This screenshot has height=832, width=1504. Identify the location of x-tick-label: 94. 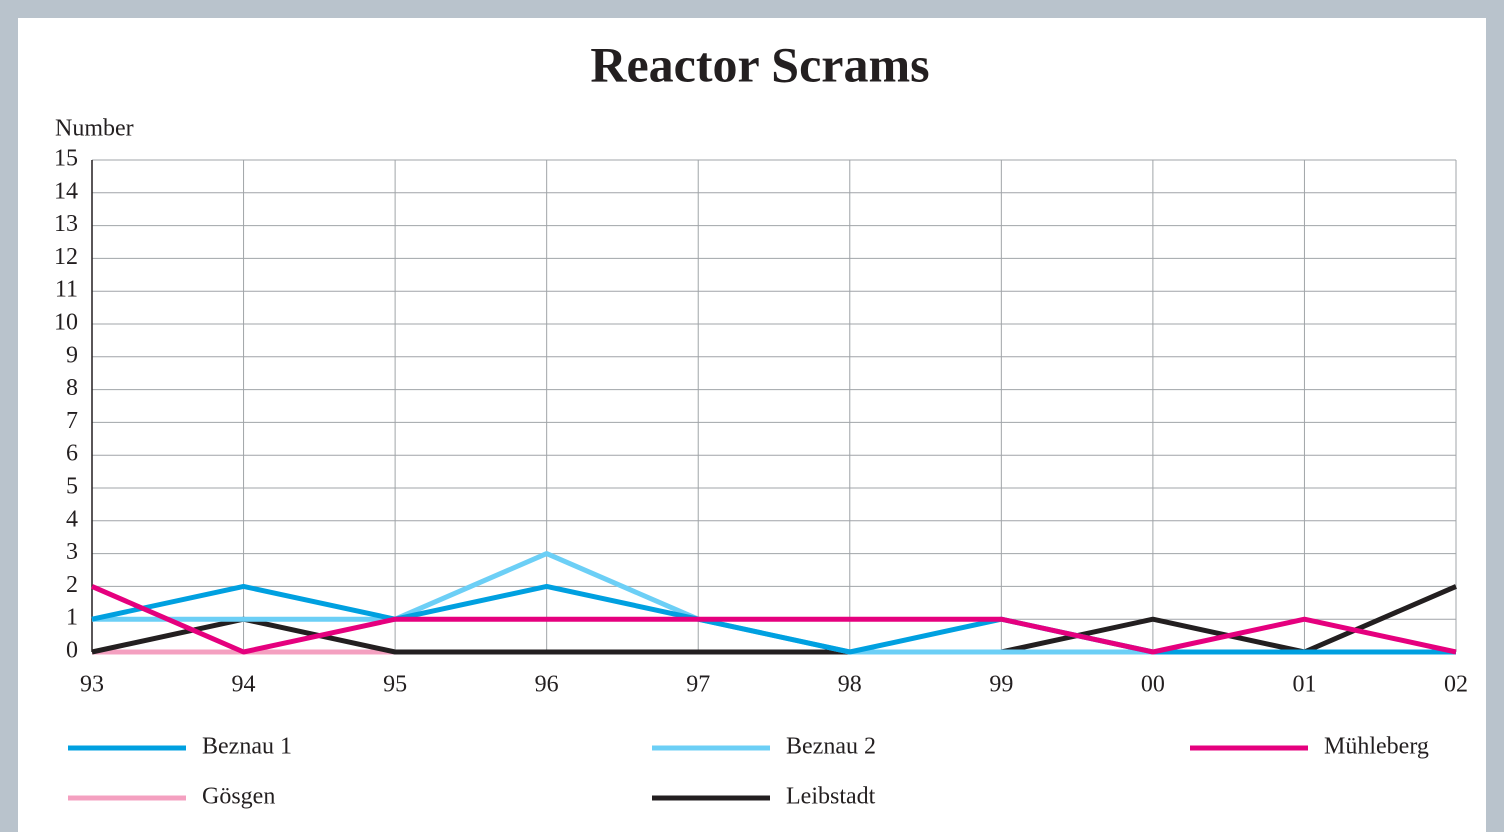
(244, 685).